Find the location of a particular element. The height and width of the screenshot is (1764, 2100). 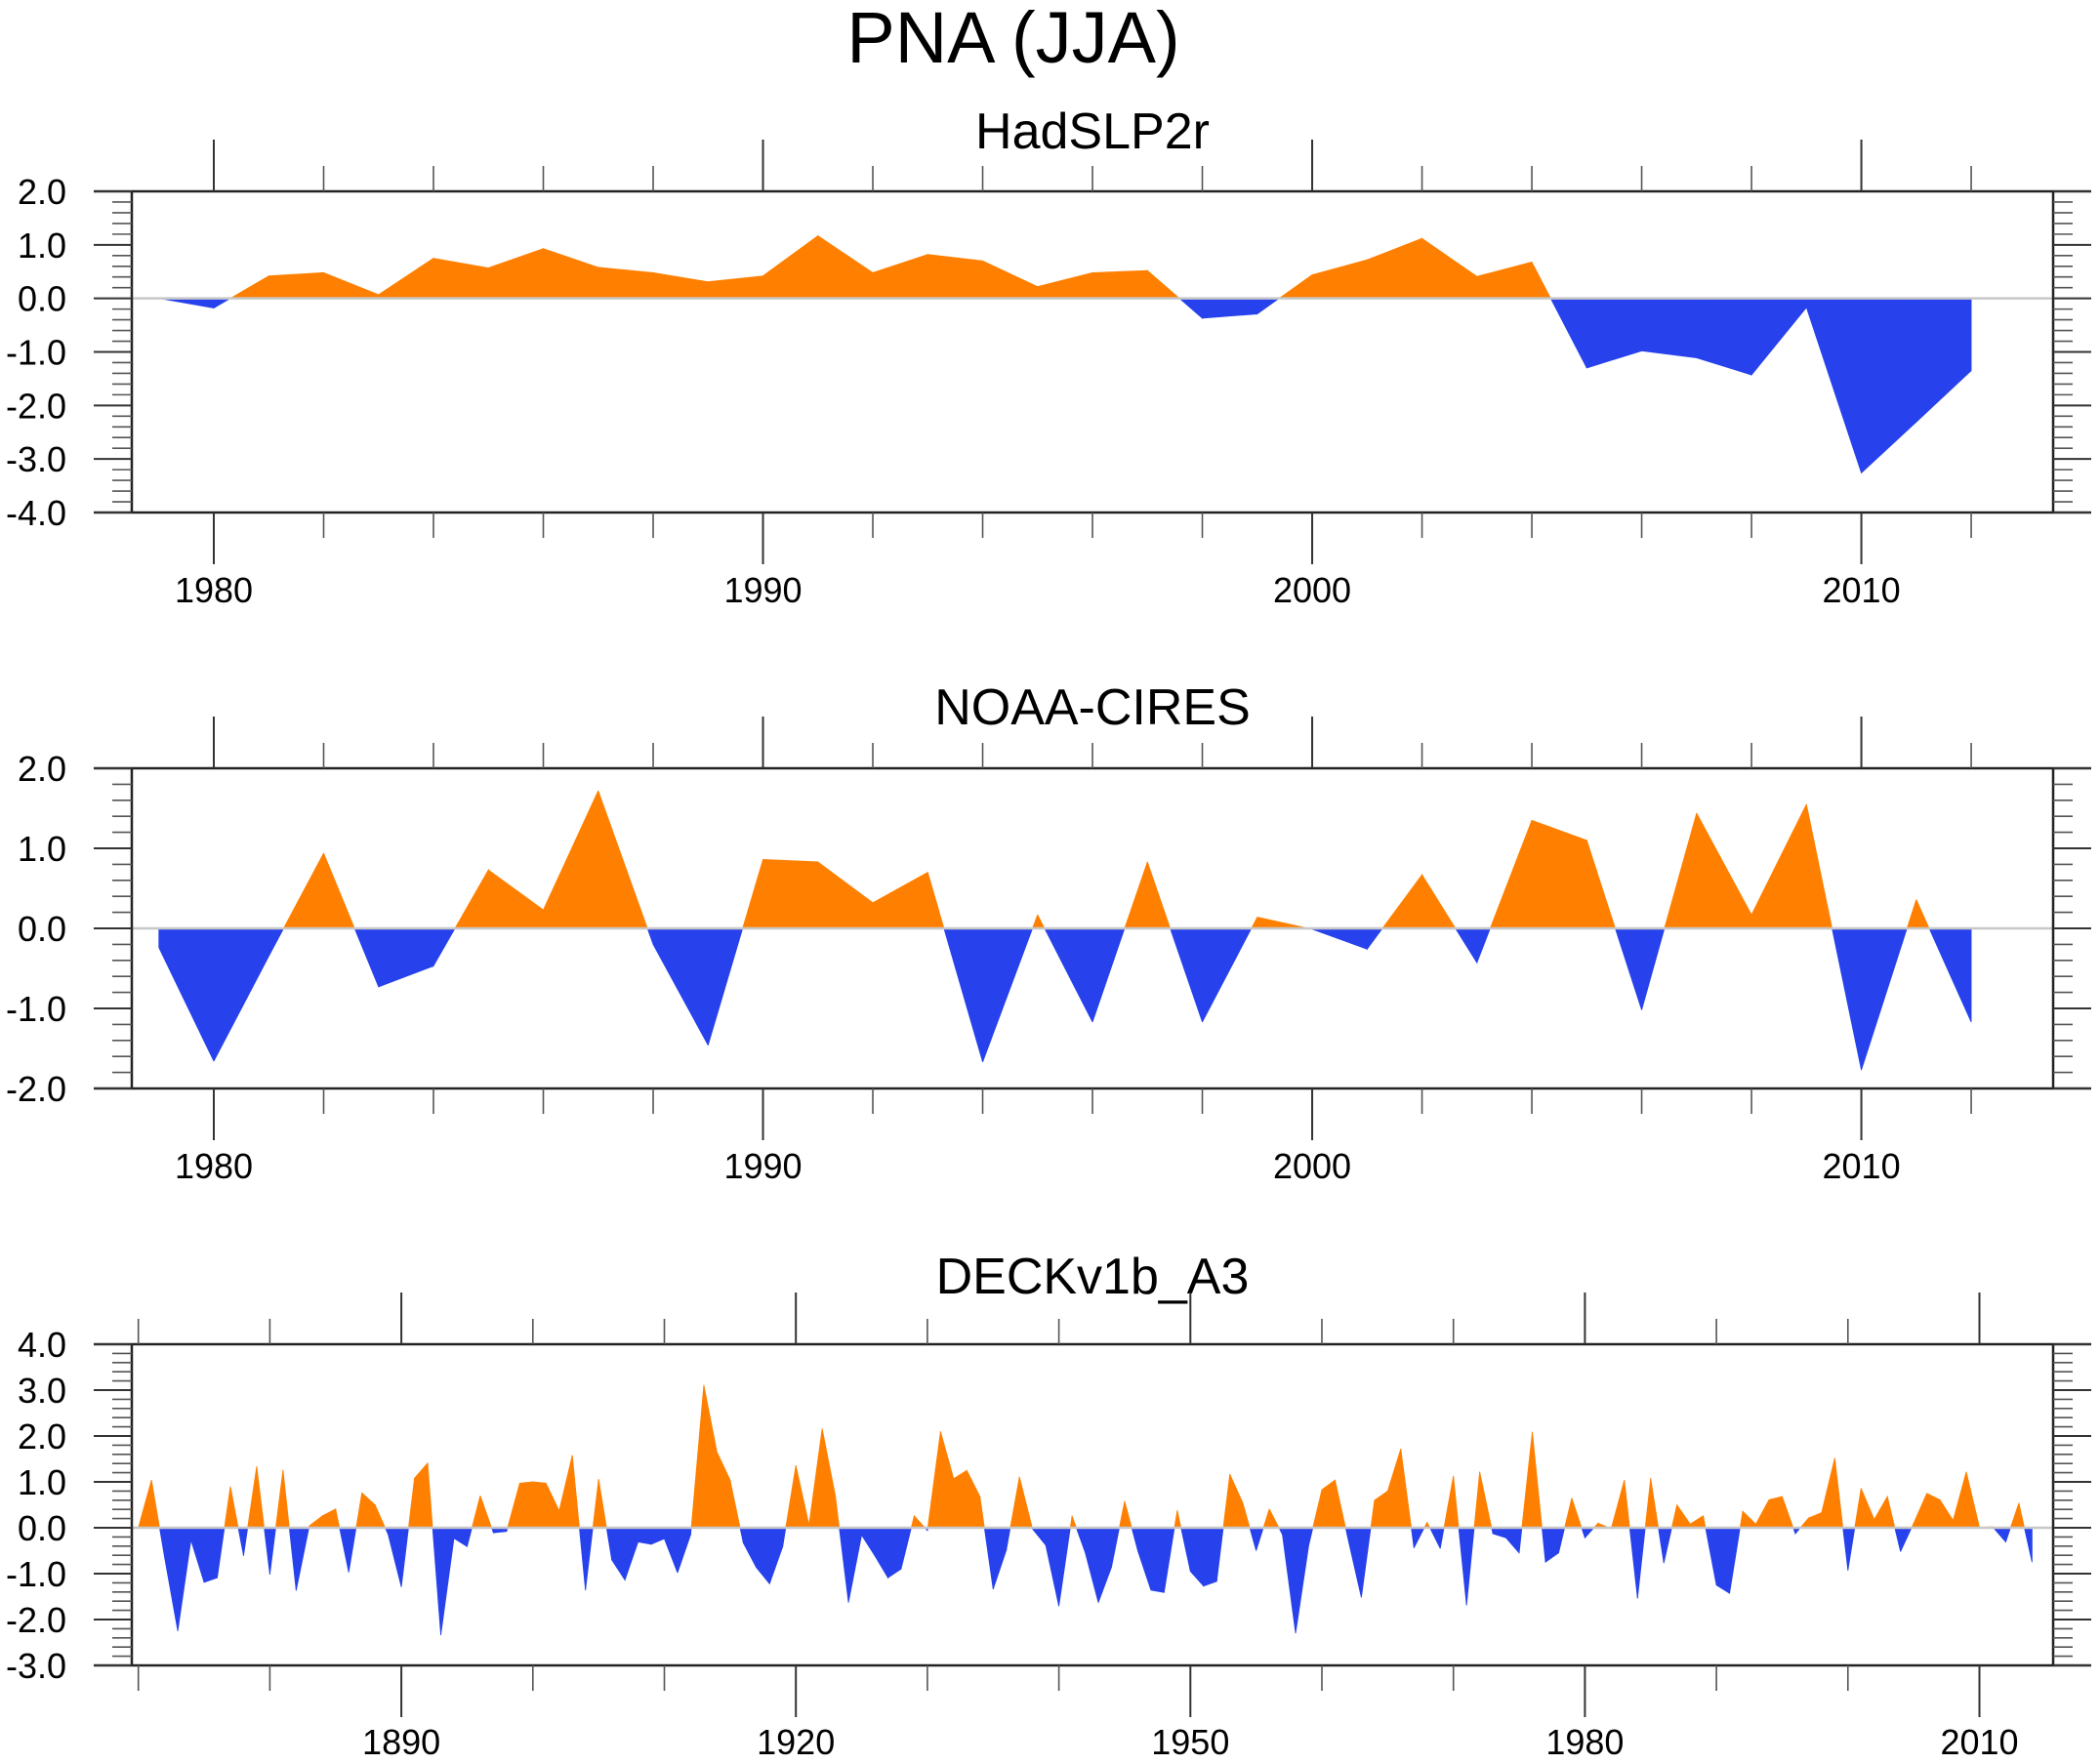

x-tick-label: 1950 is located at coordinates (1190, 1742).